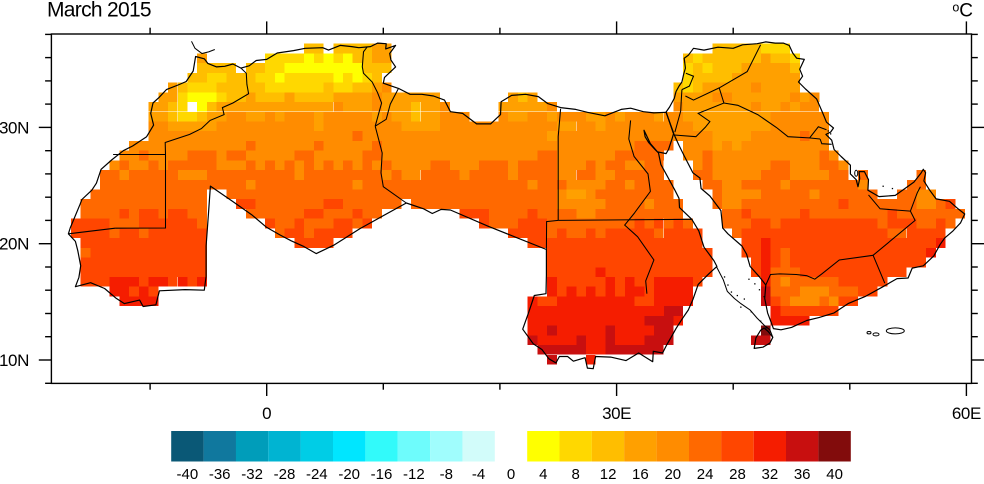 This screenshot has width=984, height=484. What do you see at coordinates (478, 474) in the screenshot?
I see `svg-text: -4` at bounding box center [478, 474].